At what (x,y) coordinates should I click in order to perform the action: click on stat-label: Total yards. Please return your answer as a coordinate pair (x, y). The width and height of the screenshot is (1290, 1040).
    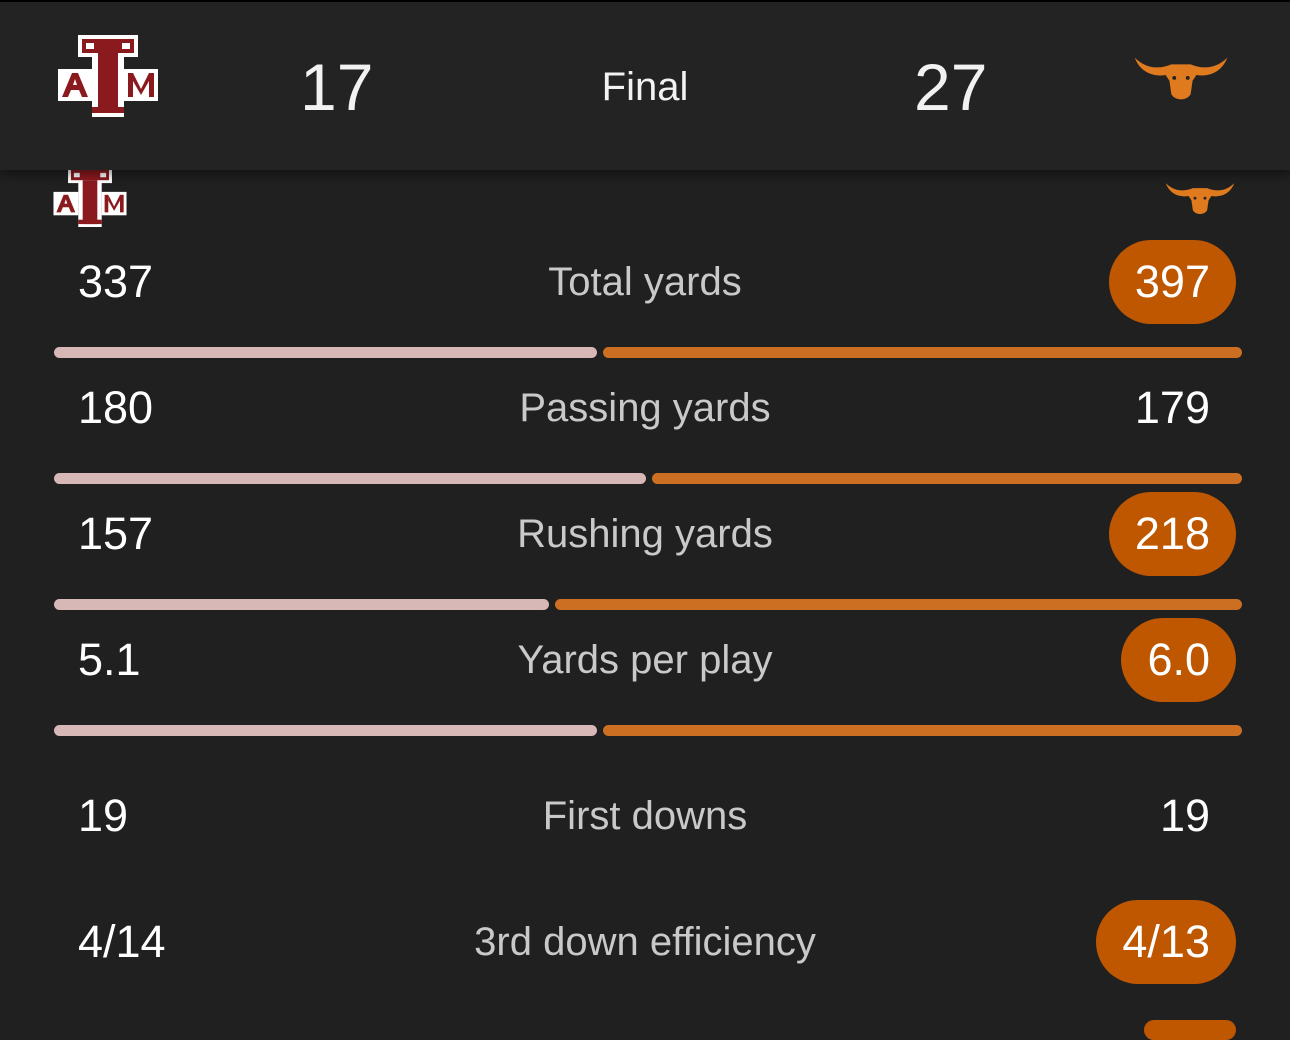
    Looking at the image, I should click on (645, 282).